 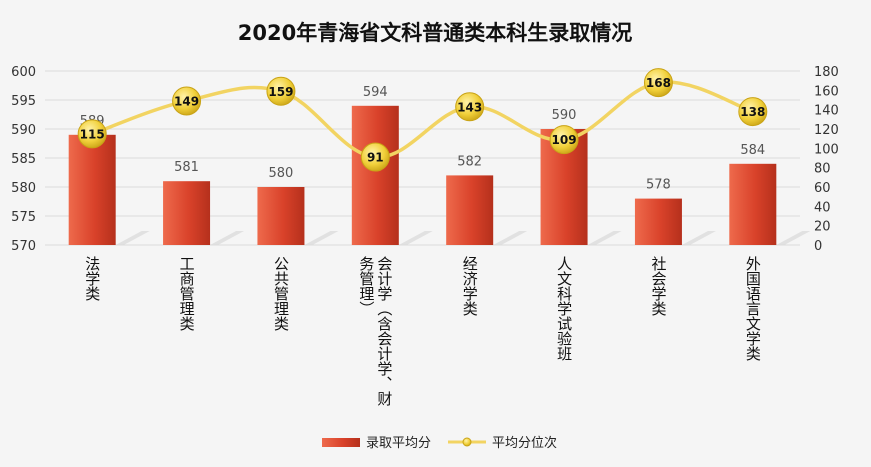 I want to click on left-tick-label: 575, so click(x=23, y=217).